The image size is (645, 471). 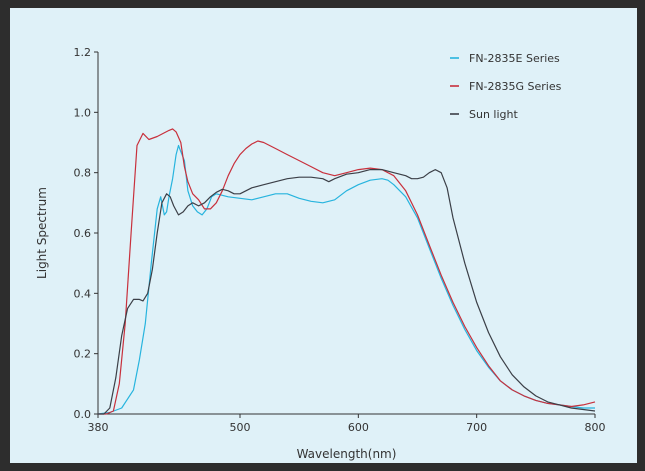 I want to click on y-tick-label: 0.0, so click(x=83, y=414).